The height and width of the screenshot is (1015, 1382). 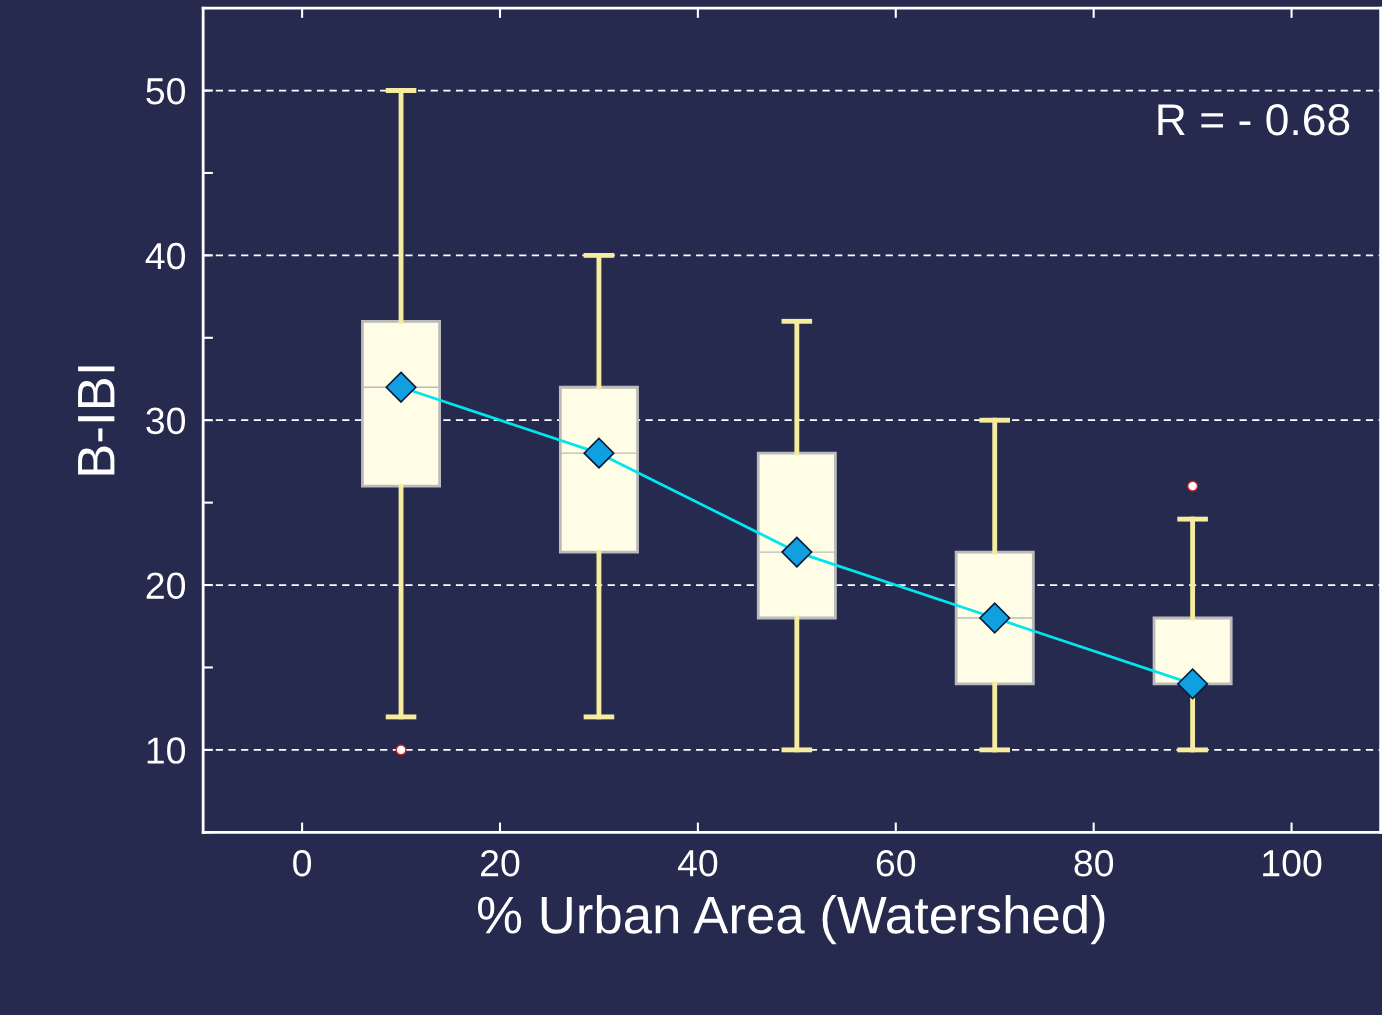 I want to click on x-tick-label: 100, so click(x=1292, y=863).